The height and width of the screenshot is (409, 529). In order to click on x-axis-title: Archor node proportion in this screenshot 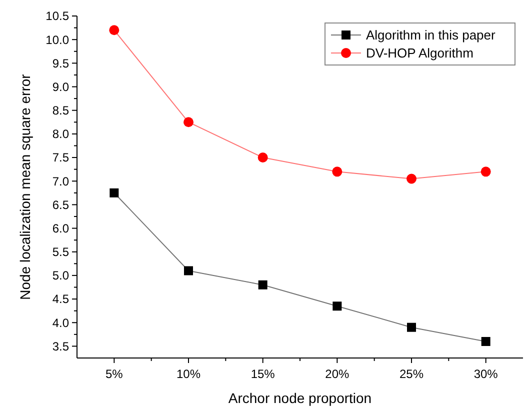, I will do `click(300, 398)`.